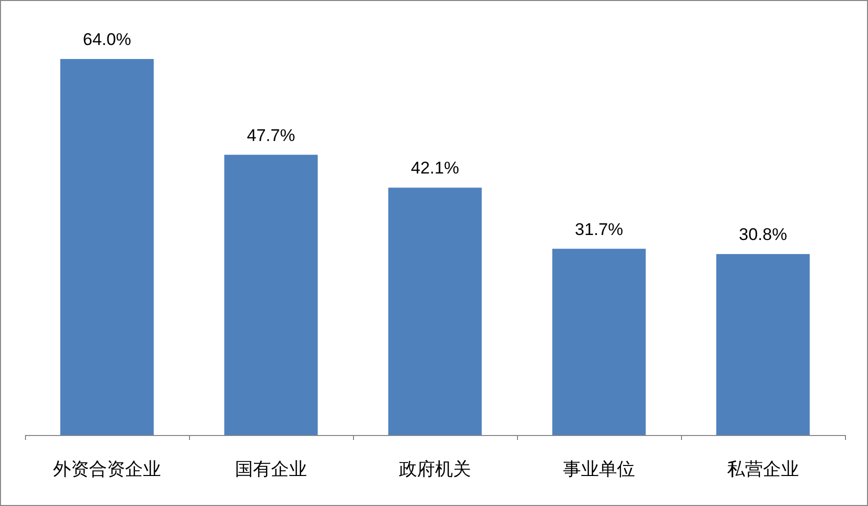  Describe the element at coordinates (435, 469) in the screenshot. I see `x-tick-label: 政府机关` at that location.